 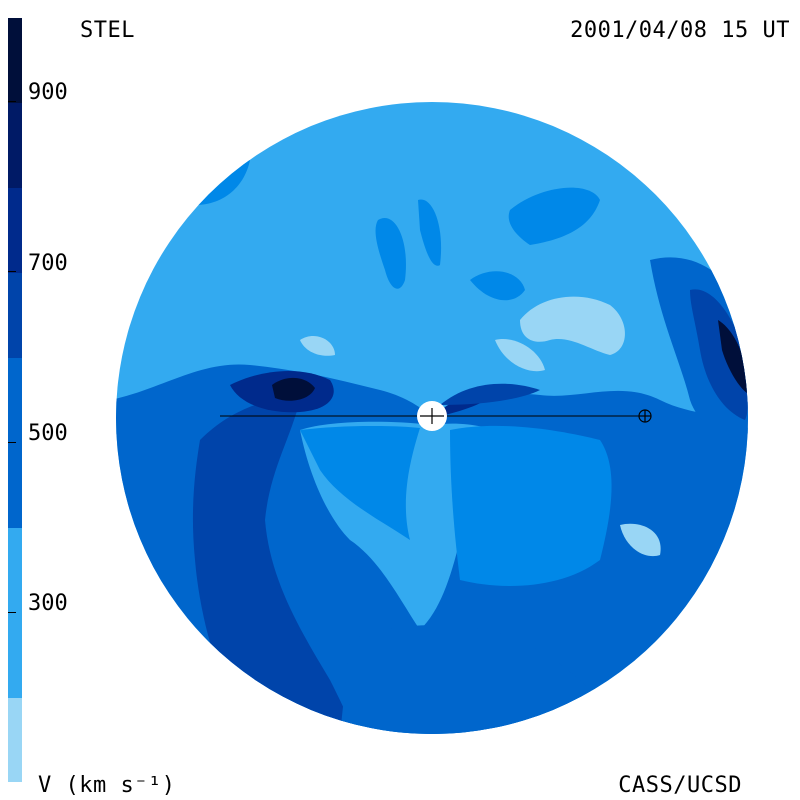 I want to click on colorbar-segment-darker, so click(x=15, y=145).